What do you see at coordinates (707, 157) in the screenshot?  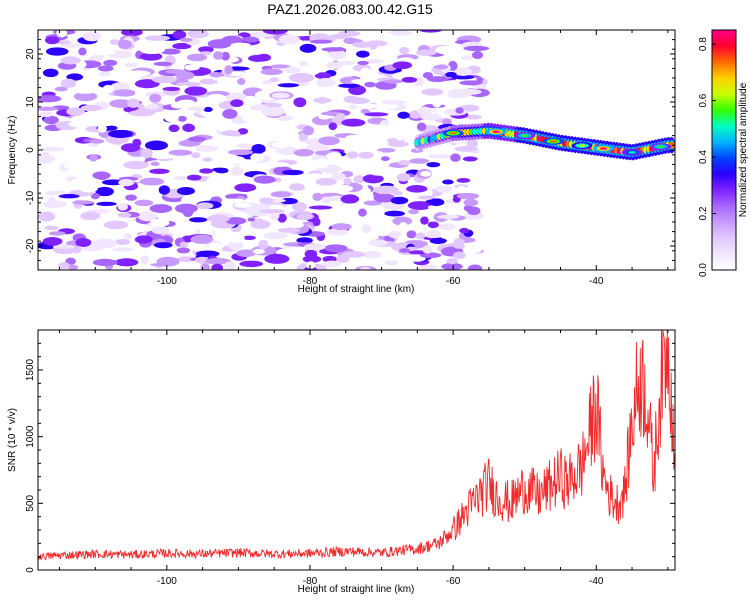 I see `colorbar-ticks: 0.0 0.2 0.4 0.6 0.8` at bounding box center [707, 157].